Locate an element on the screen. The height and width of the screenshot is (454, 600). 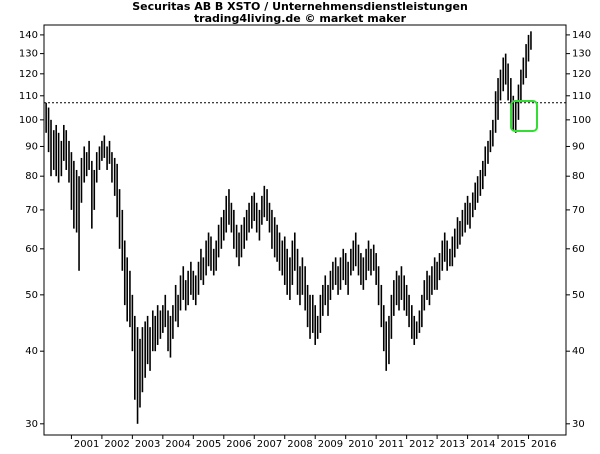
y2-tick-label: 140 is located at coordinates (581, 35).